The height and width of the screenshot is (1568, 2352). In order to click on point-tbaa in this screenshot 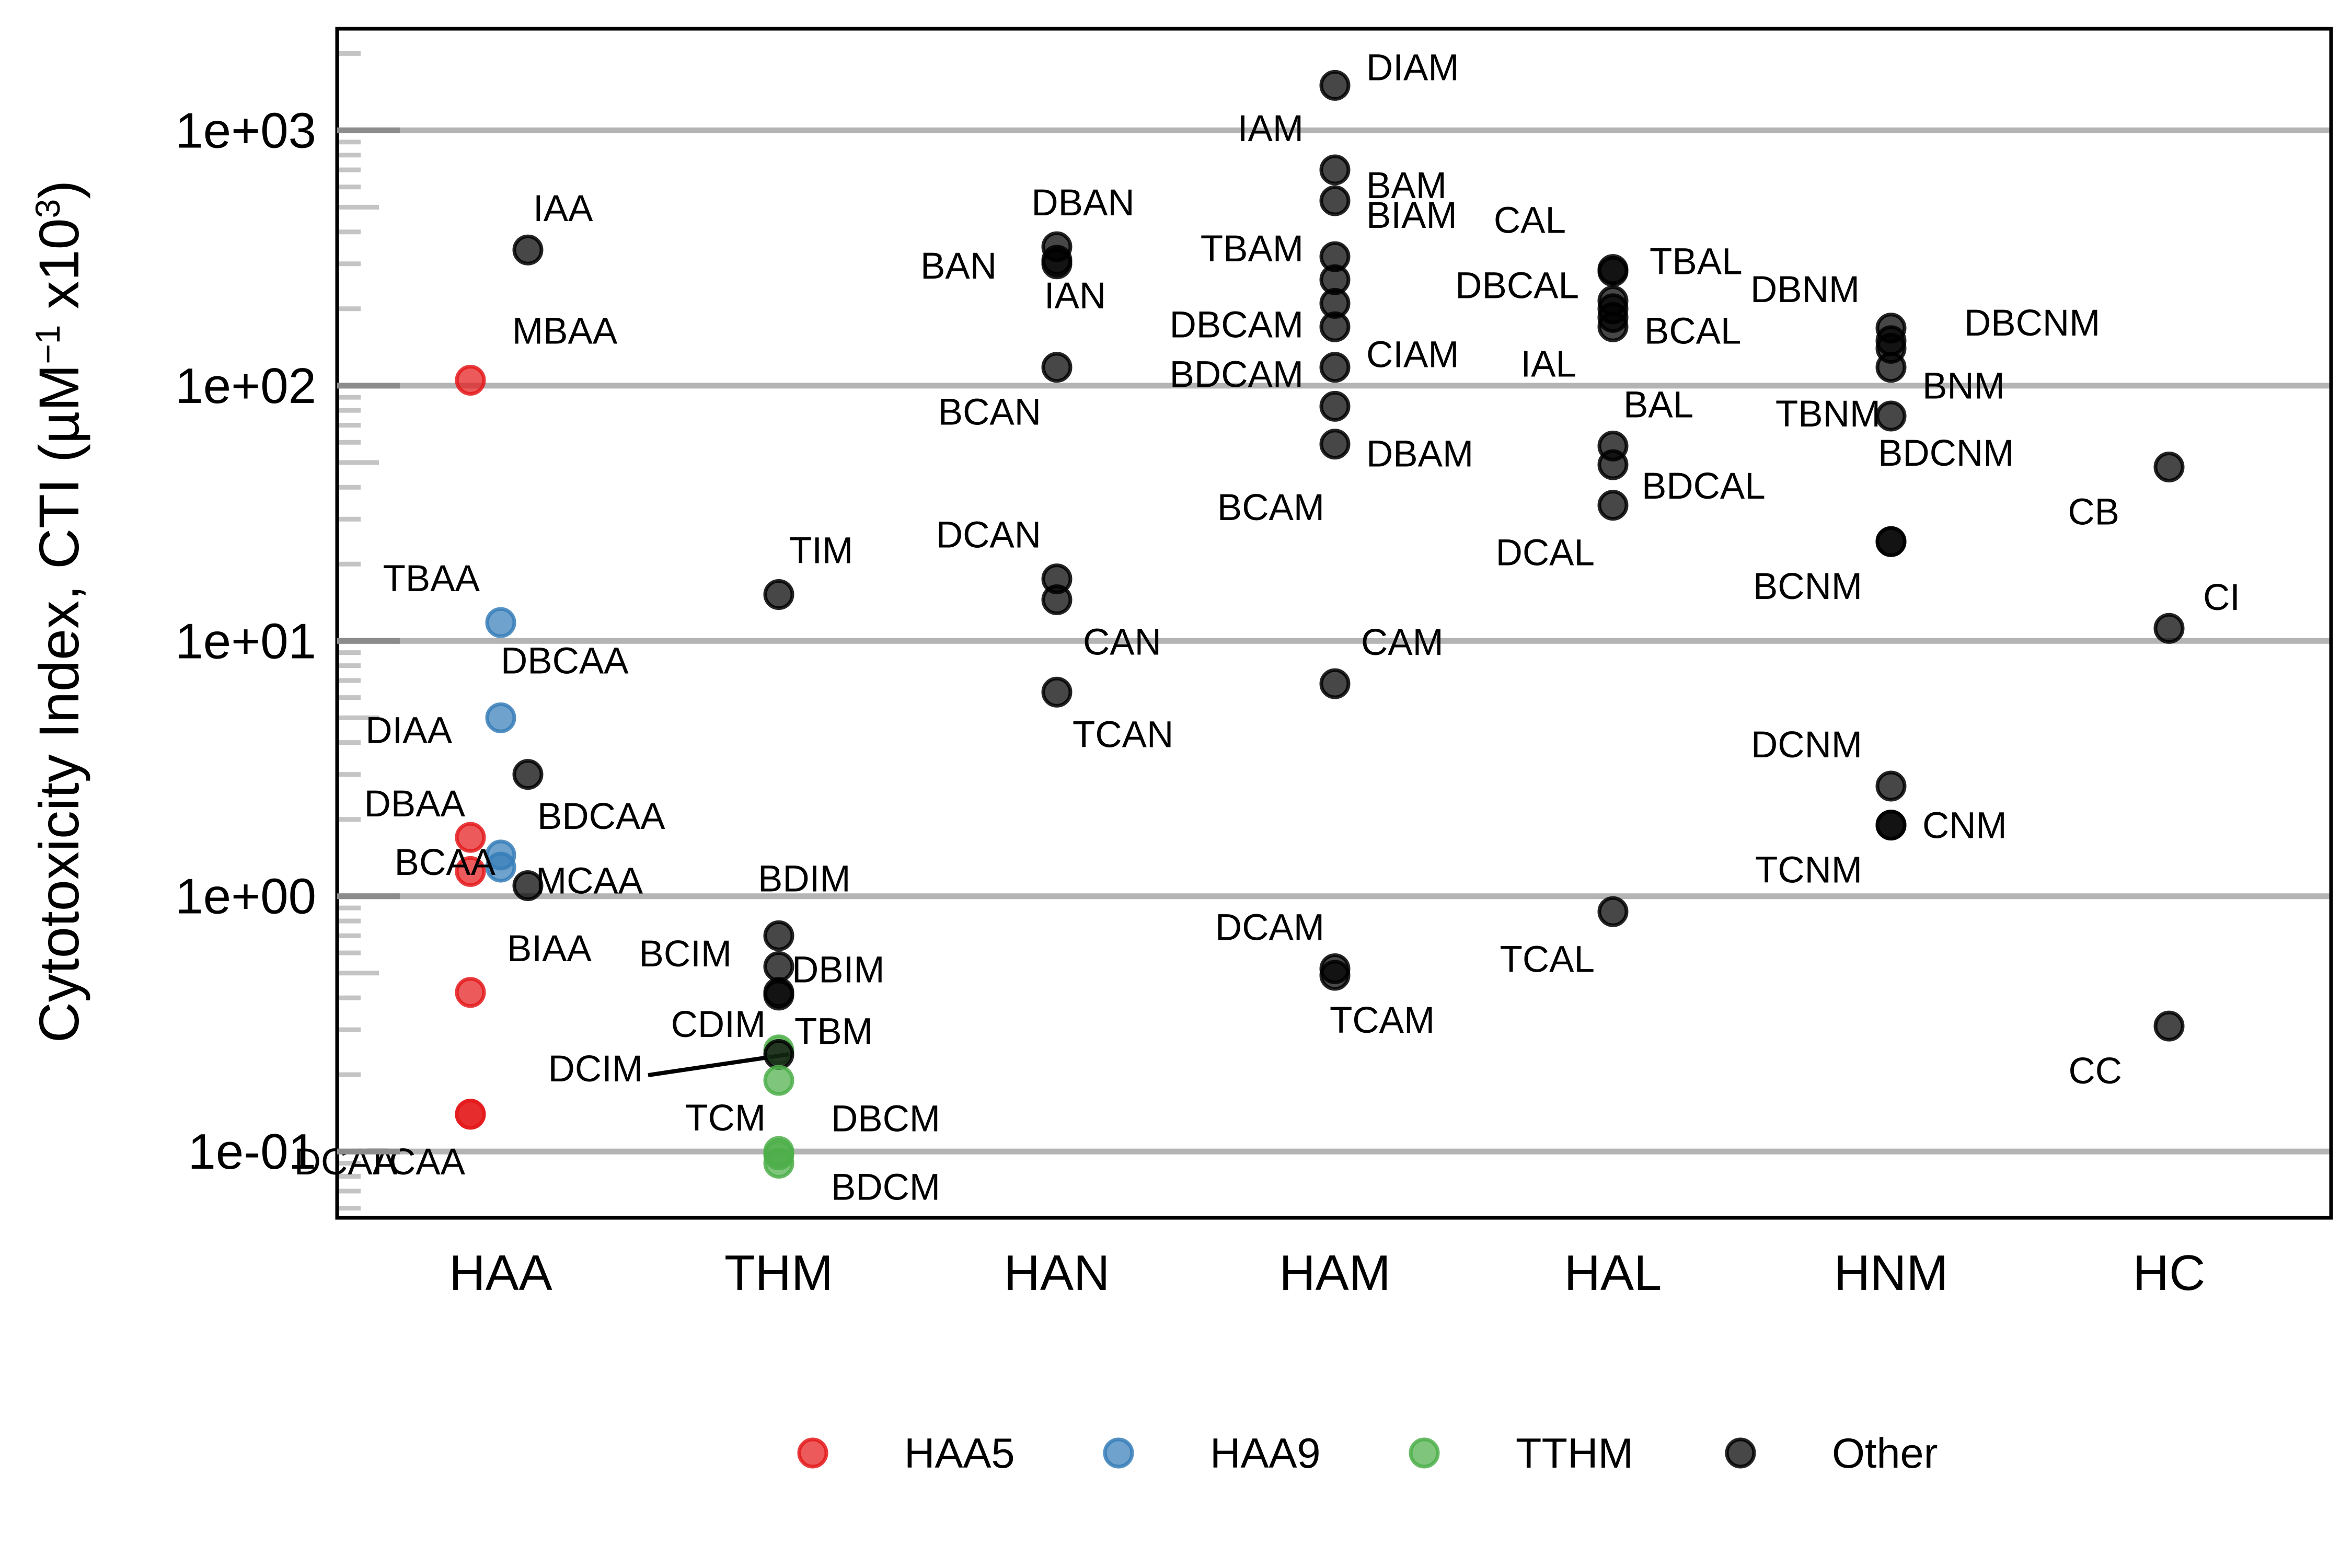, I will do `click(500, 622)`.